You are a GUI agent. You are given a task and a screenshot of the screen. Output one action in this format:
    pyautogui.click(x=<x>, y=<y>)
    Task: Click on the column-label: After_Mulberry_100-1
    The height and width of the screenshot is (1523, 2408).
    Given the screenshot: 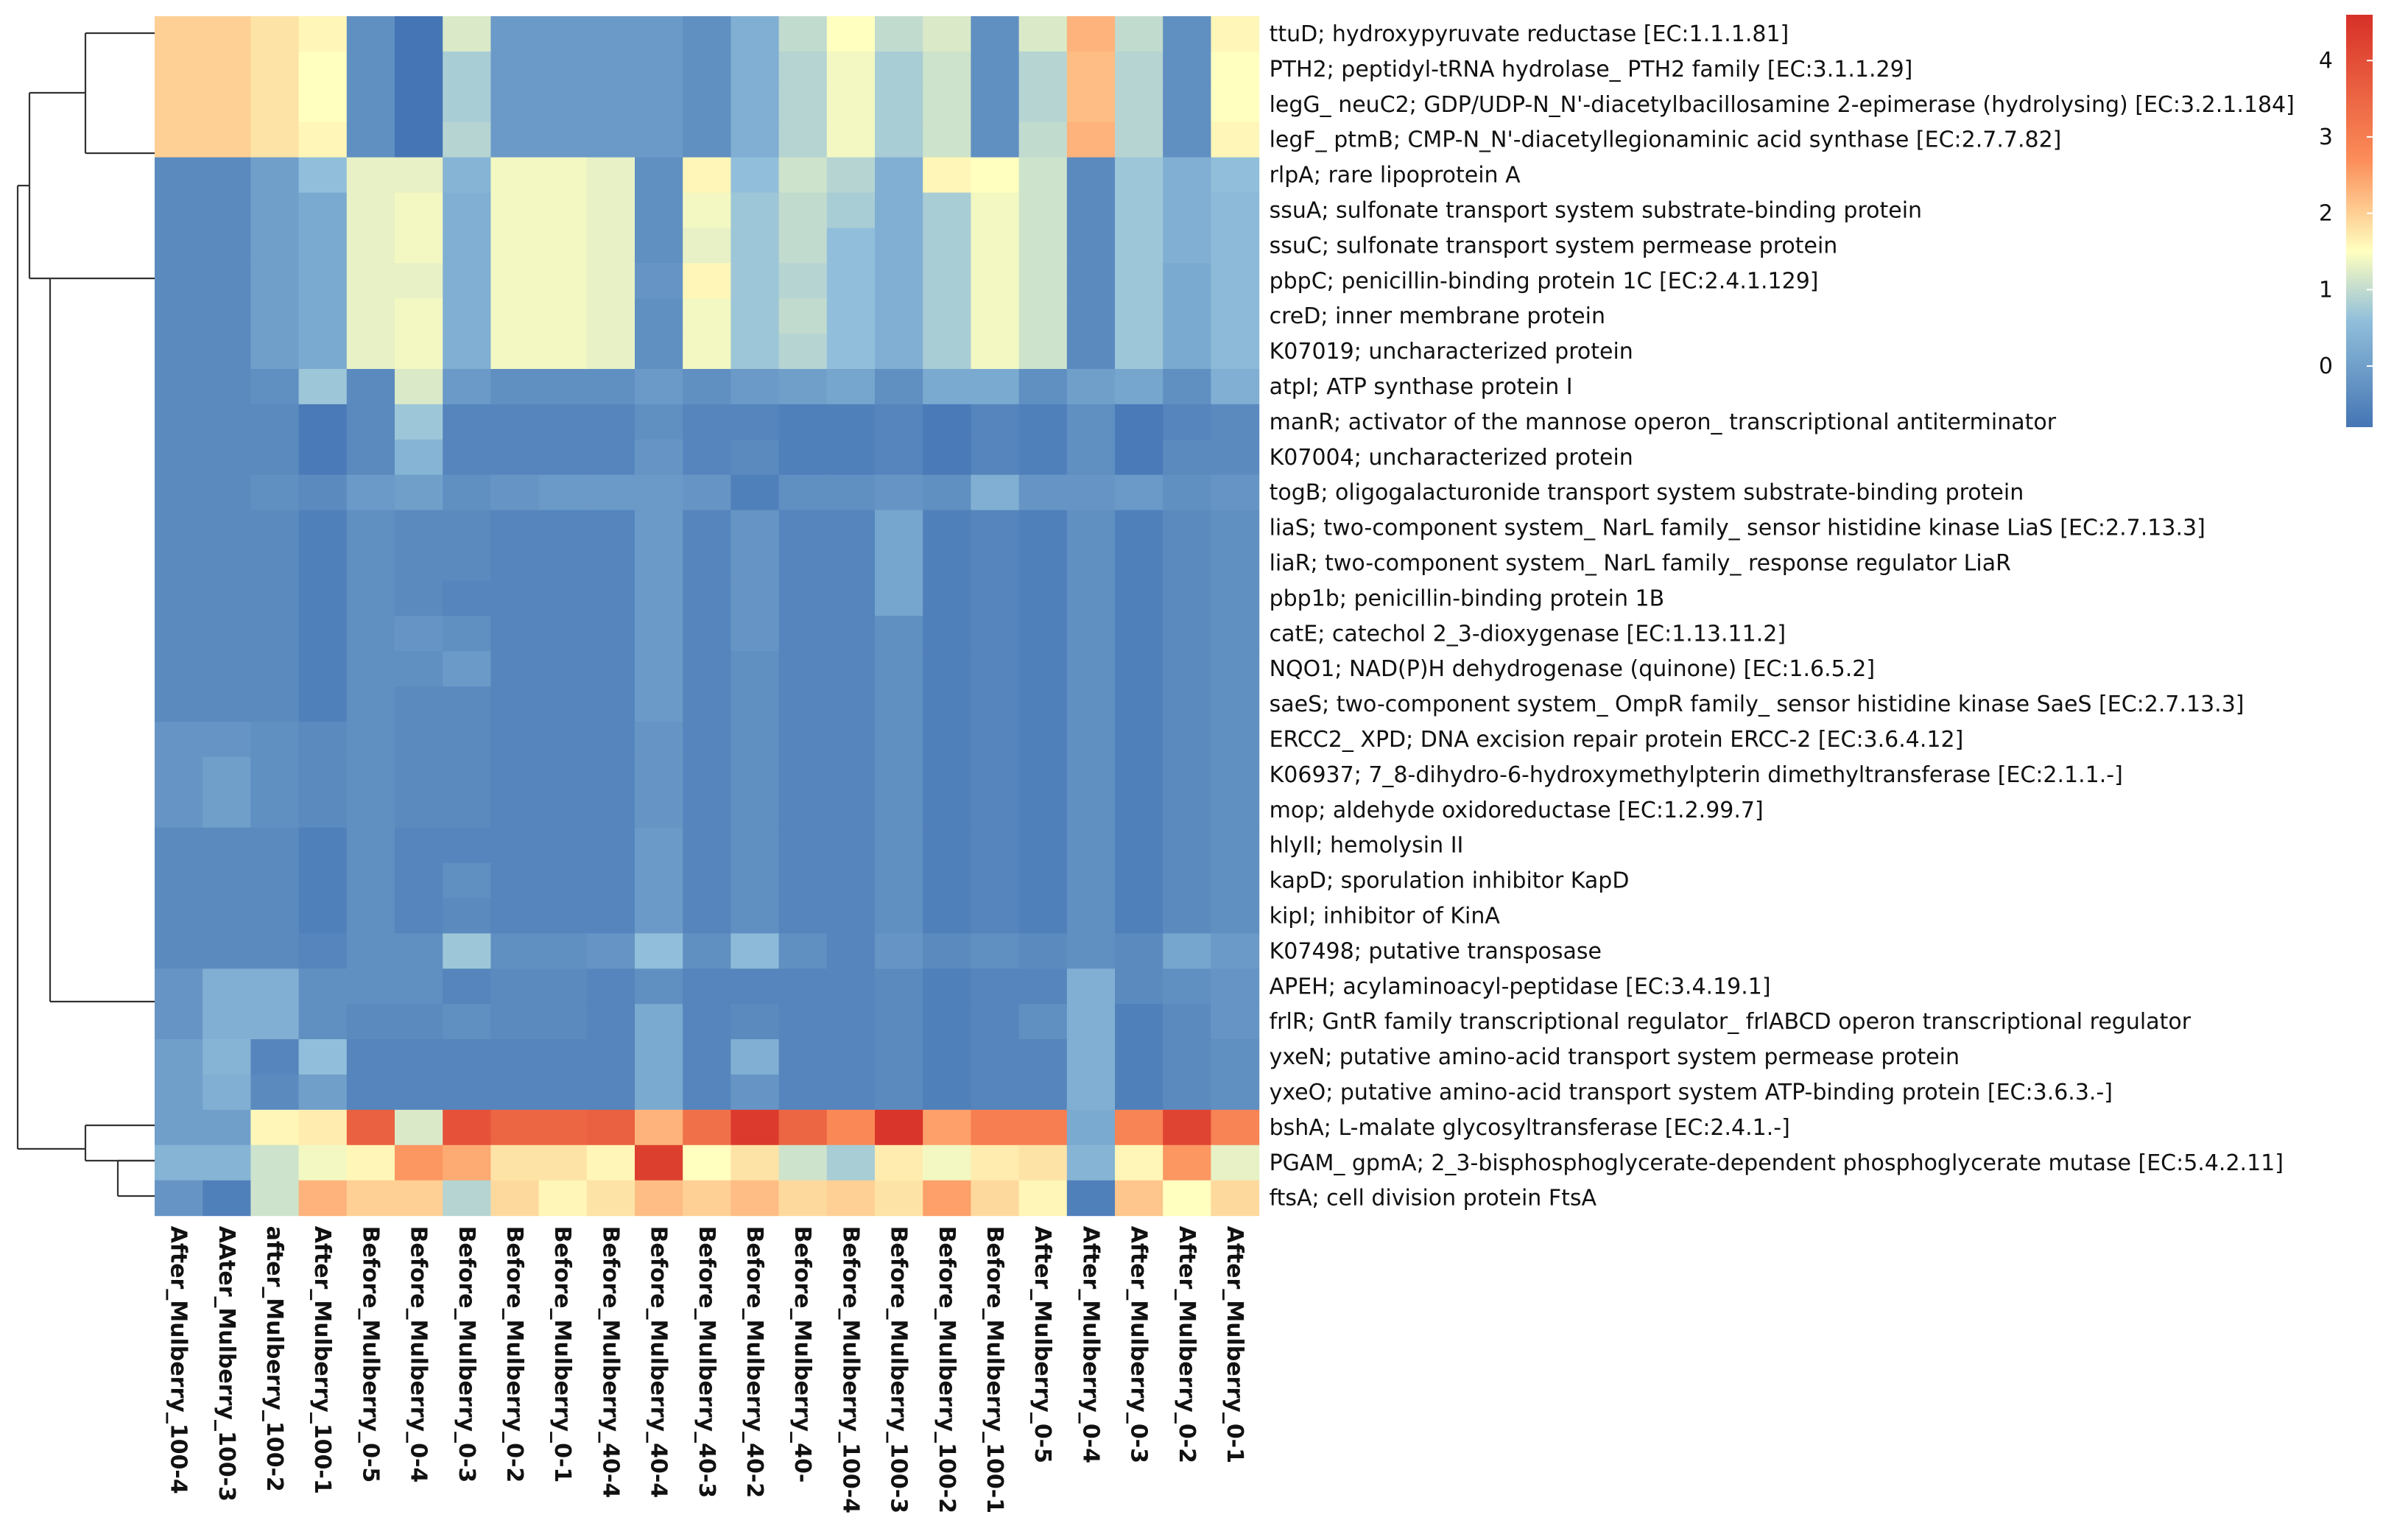 What is the action you would take?
    pyautogui.click(x=322, y=1360)
    